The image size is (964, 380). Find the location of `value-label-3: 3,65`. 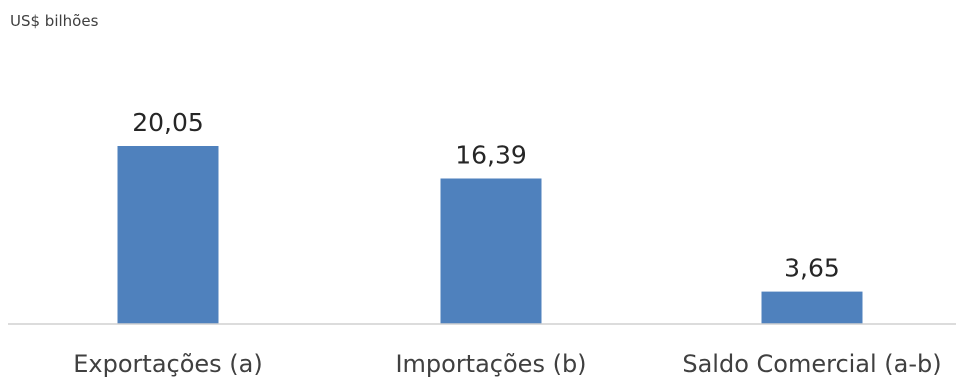

value-label-3: 3,65 is located at coordinates (812, 268).